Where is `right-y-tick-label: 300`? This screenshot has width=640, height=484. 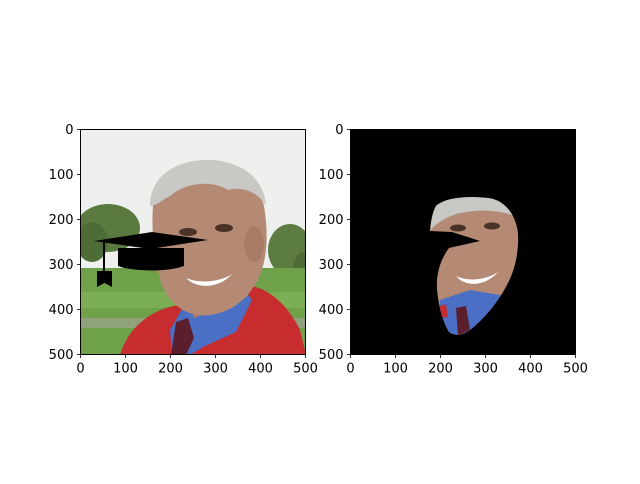
right-y-tick-label: 300 is located at coordinates (331, 265).